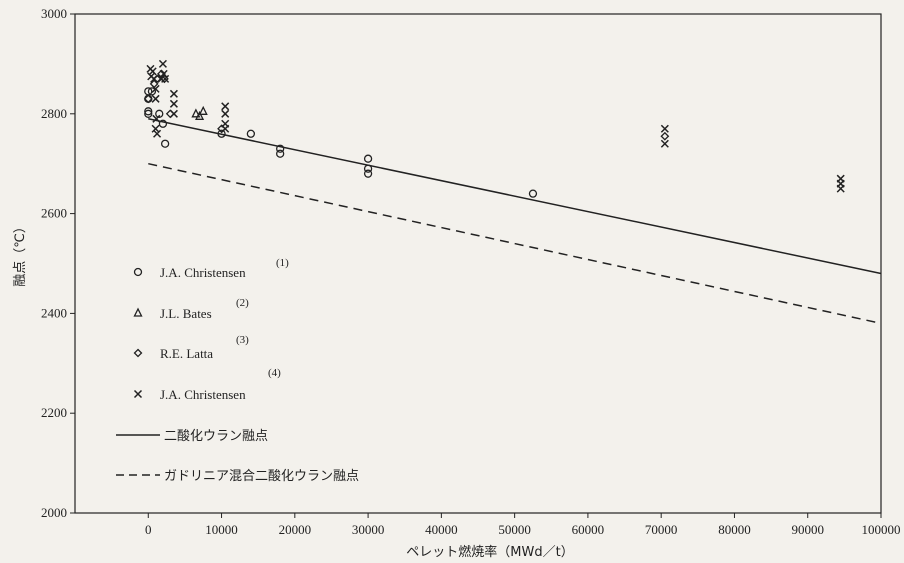 The width and height of the screenshot is (904, 563). What do you see at coordinates (661, 529) in the screenshot?
I see `x-tick-label: 70000` at bounding box center [661, 529].